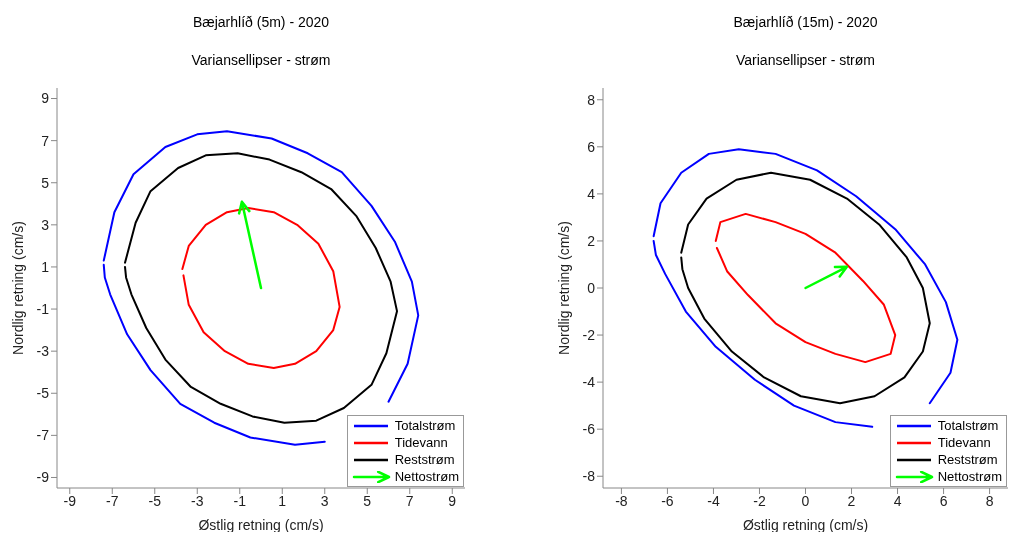  I want to click on x-tick-label: 0, so click(805, 500).